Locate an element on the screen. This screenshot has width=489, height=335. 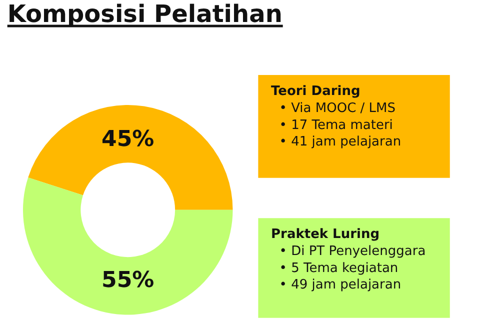
chart-title: Komposisi Pelatihan is located at coordinates (144, 14).